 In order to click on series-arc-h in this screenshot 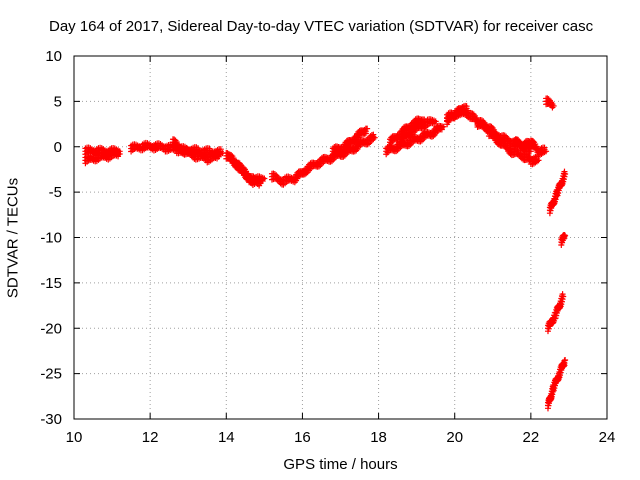, I will do `click(350, 141)`.